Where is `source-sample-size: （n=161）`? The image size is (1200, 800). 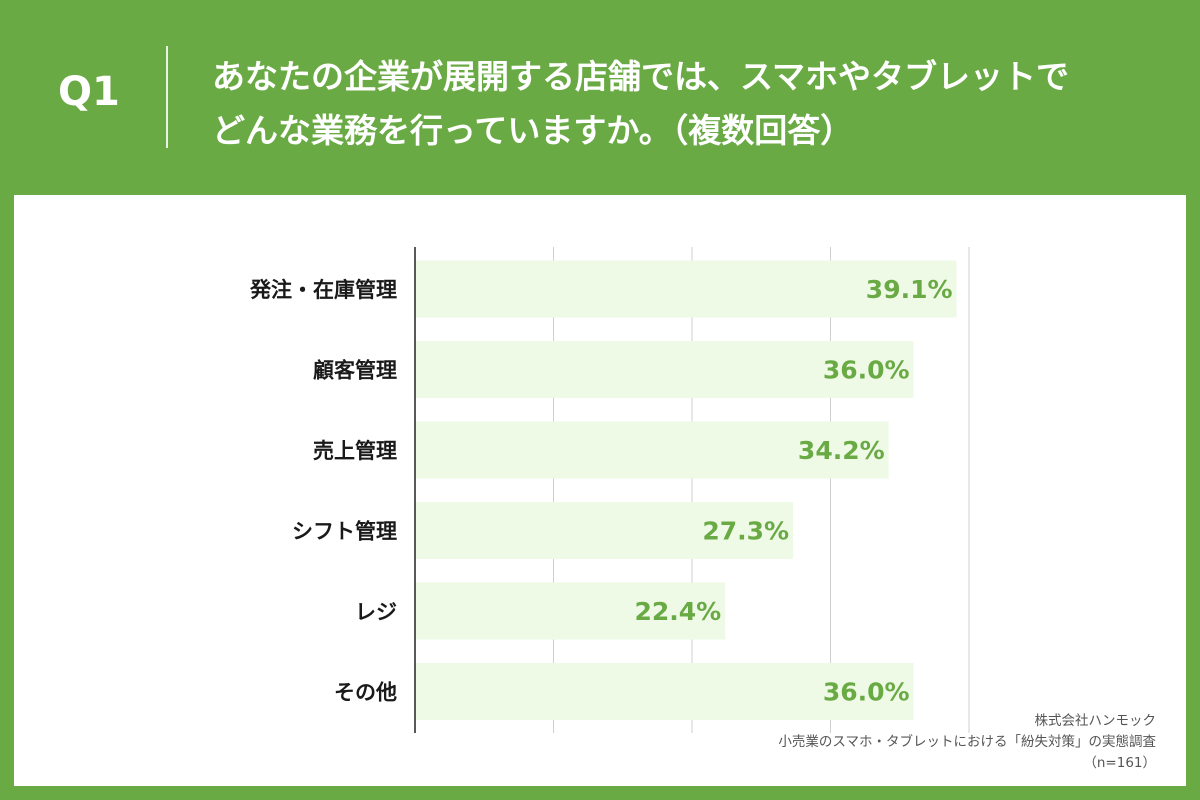
source-sample-size: （n=161） is located at coordinates (1119, 763).